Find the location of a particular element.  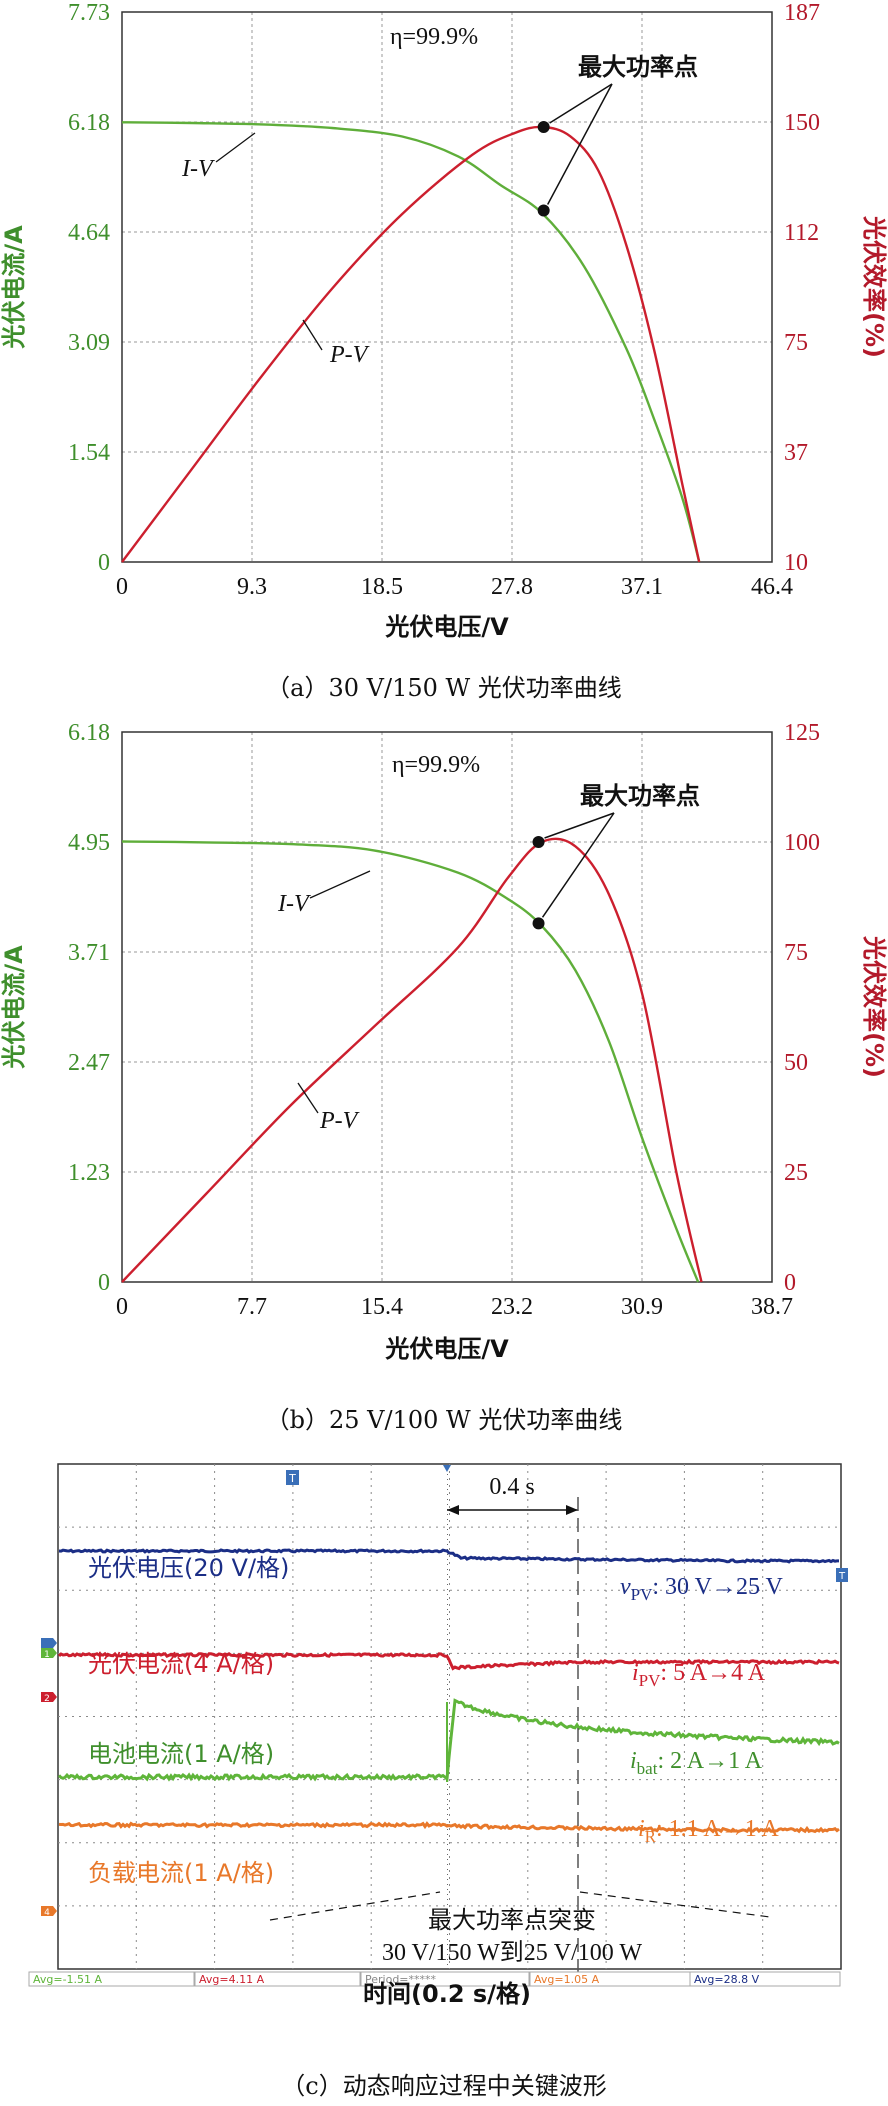

x-tick-label: 18.5 is located at coordinates (382, 587).